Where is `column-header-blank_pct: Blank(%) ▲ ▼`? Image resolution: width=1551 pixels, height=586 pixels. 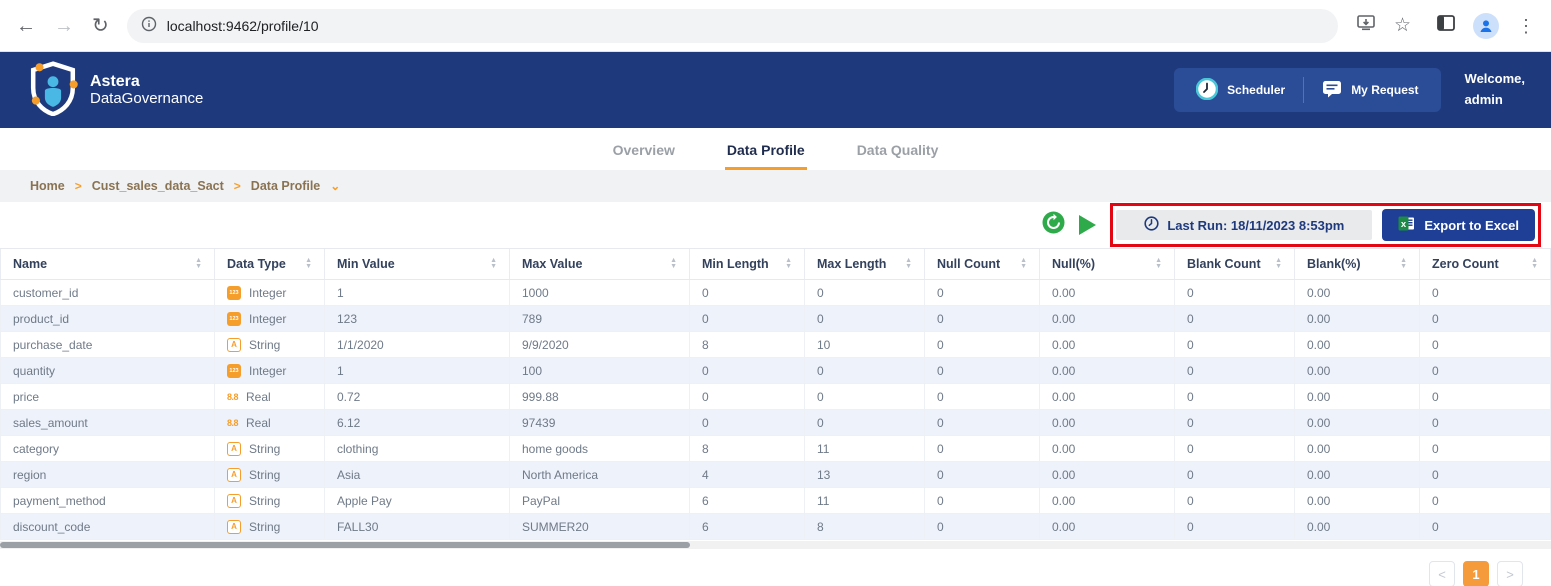 column-header-blank_pct: Blank(%) ▲ ▼ is located at coordinates (1357, 264).